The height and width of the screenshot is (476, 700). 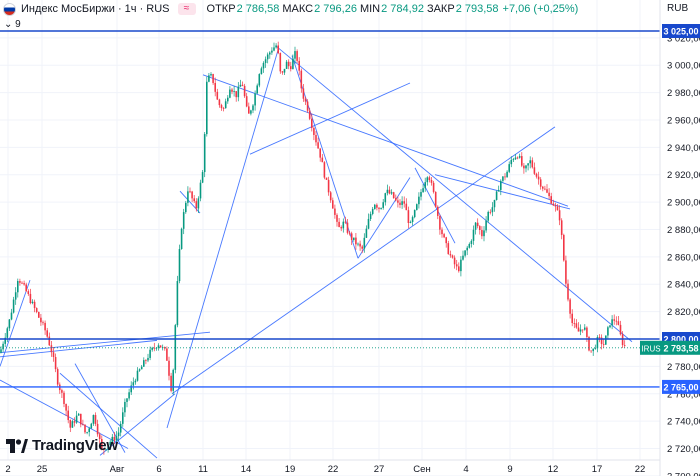 What do you see at coordinates (62, 445) in the screenshot?
I see `tradingview-logo: TradingView` at bounding box center [62, 445].